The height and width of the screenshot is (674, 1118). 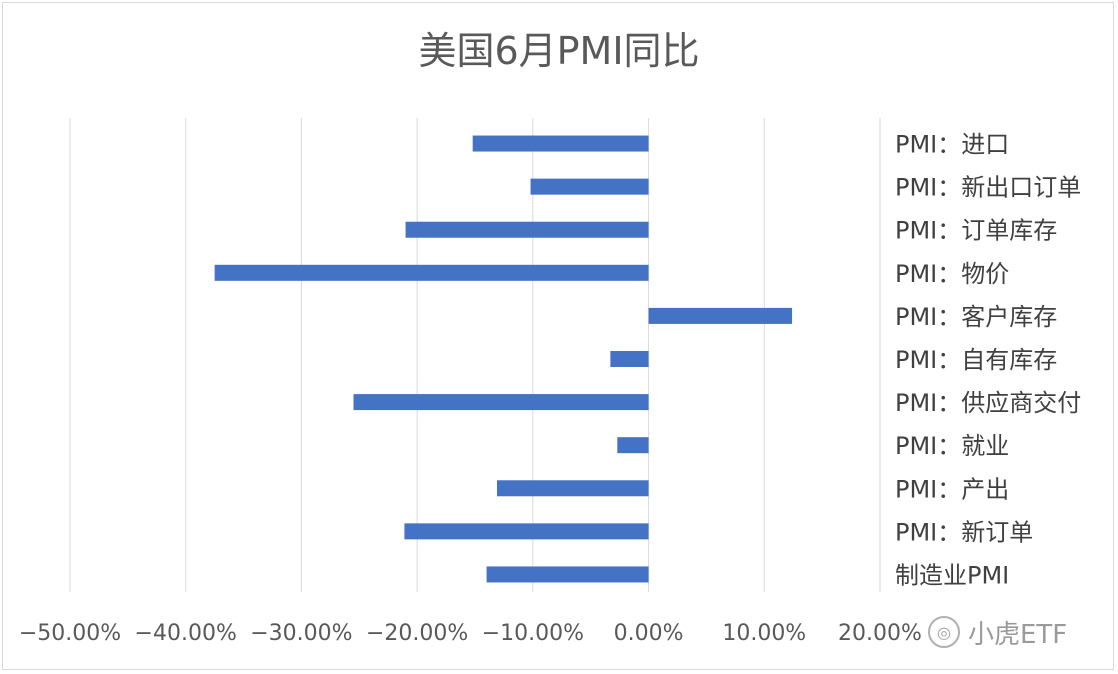 What do you see at coordinates (976, 360) in the screenshot?
I see `category-label: PMI：自有库存` at bounding box center [976, 360].